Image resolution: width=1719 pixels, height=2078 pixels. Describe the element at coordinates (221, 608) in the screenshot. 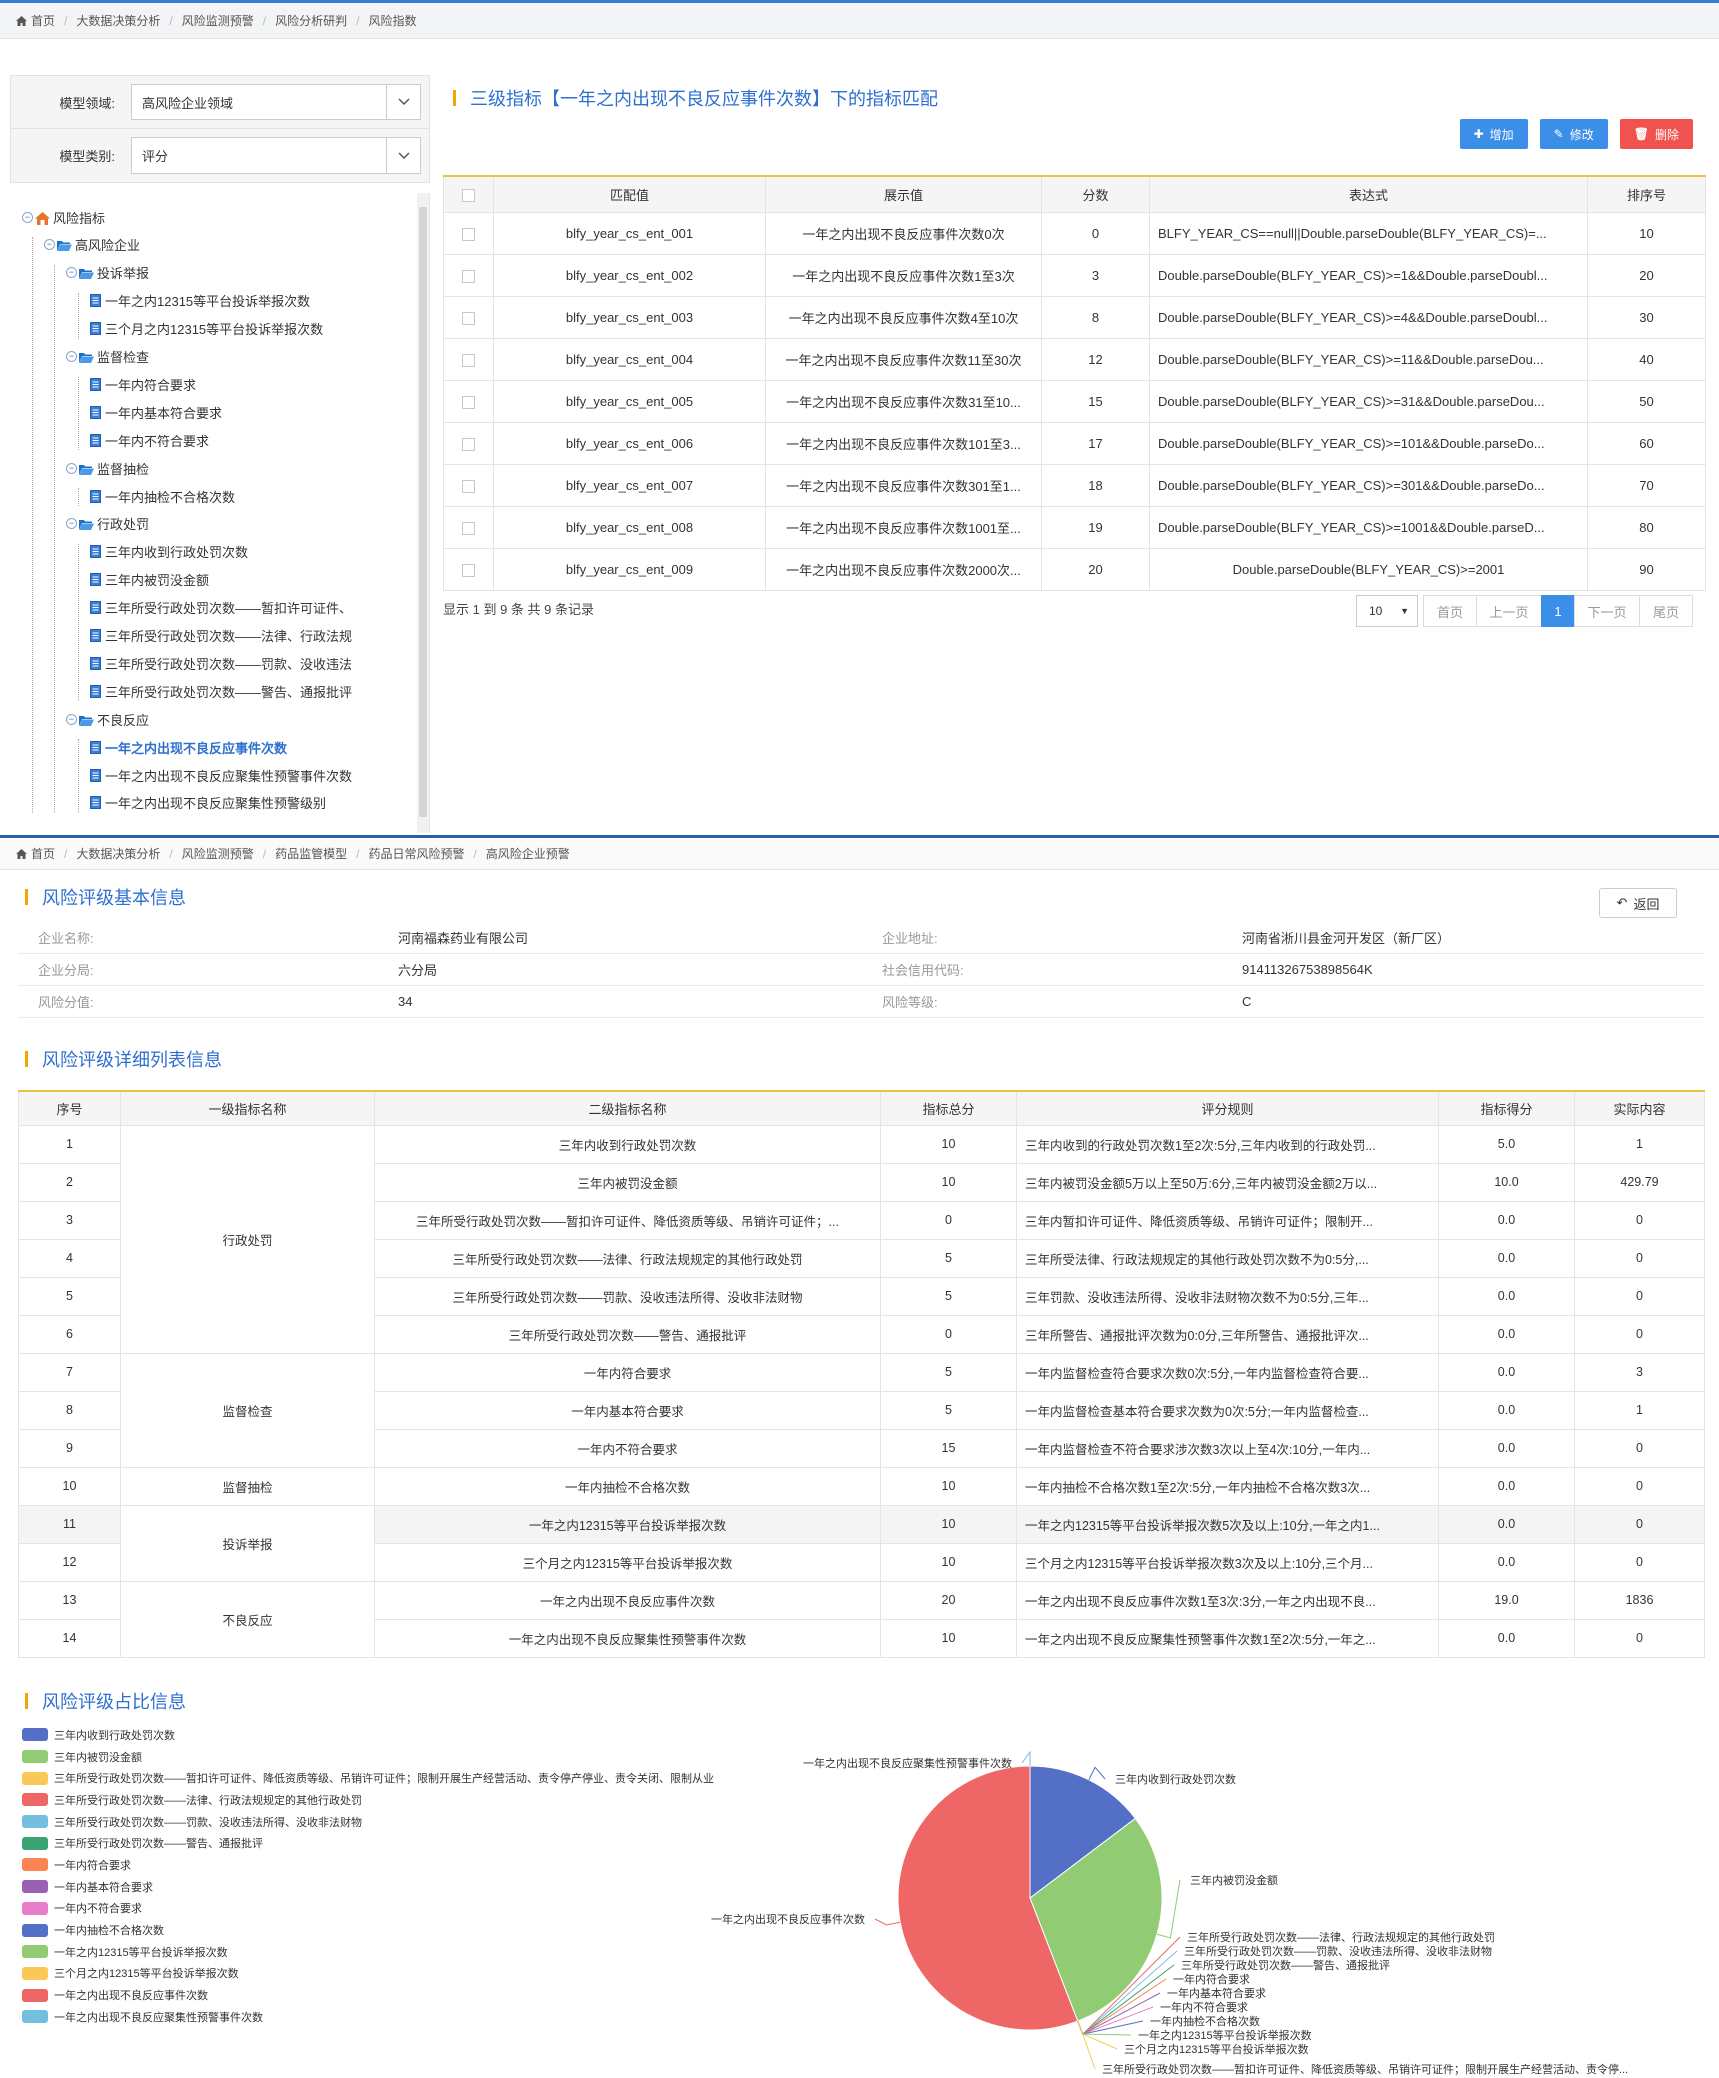

I see `tree-node: 三年所受行政处罚次数——暂扣许可证件、` at that location.